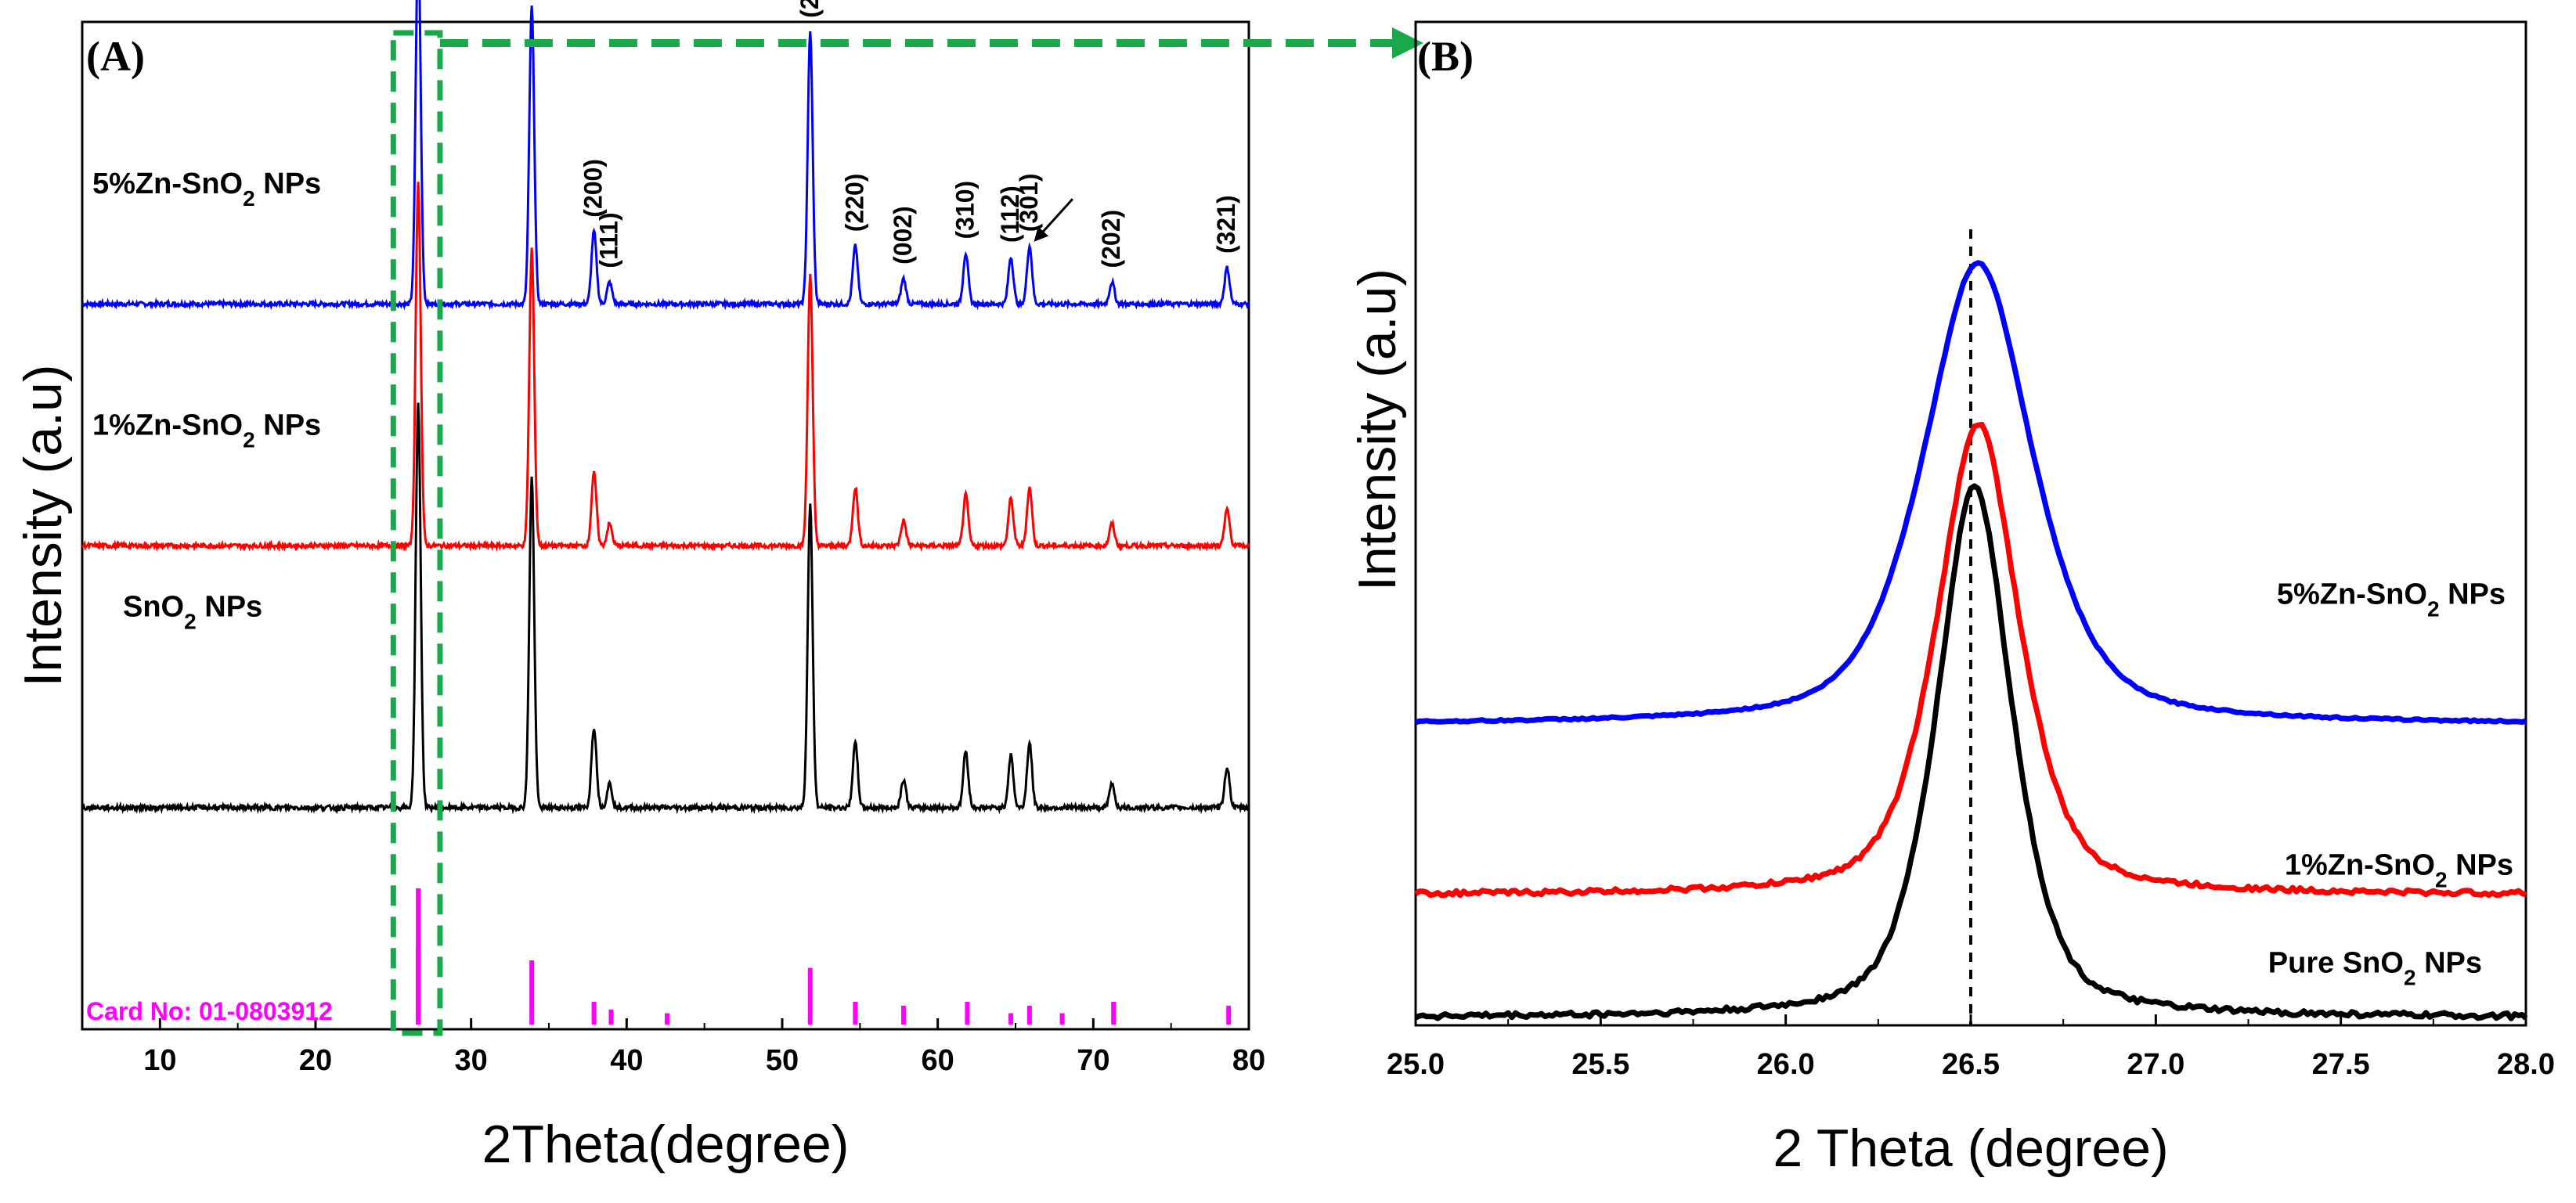 This screenshot has height=1203, width=2576. Describe the element at coordinates (1600, 1064) in the screenshot. I see `x-tick-label: 25.5` at that location.